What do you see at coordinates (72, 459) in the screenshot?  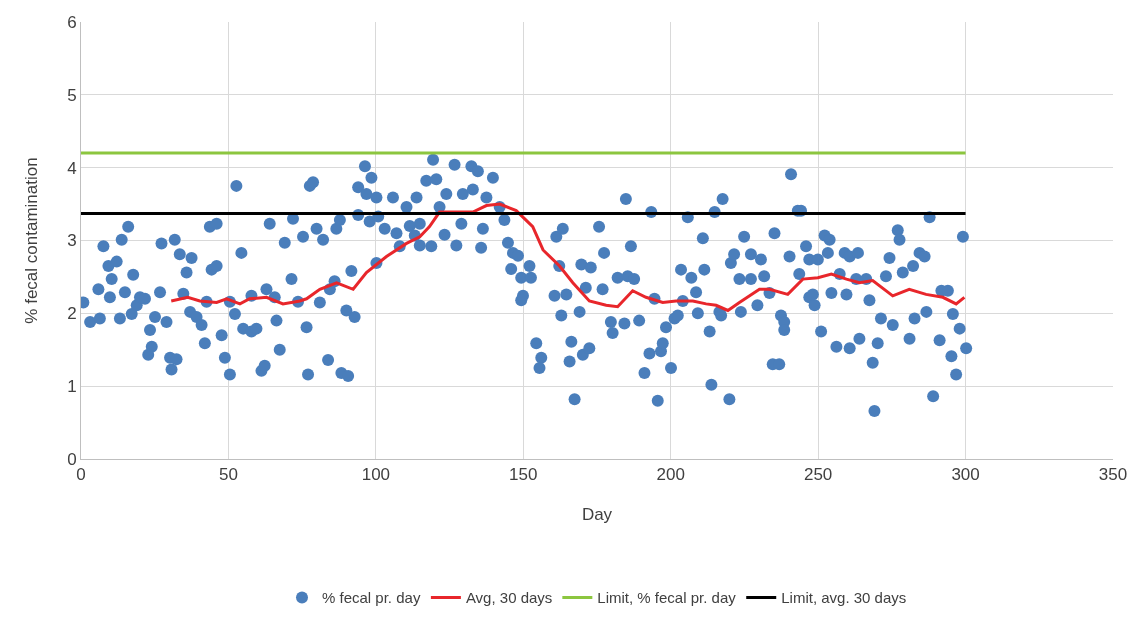 I see `y-tick-label: 0` at bounding box center [72, 459].